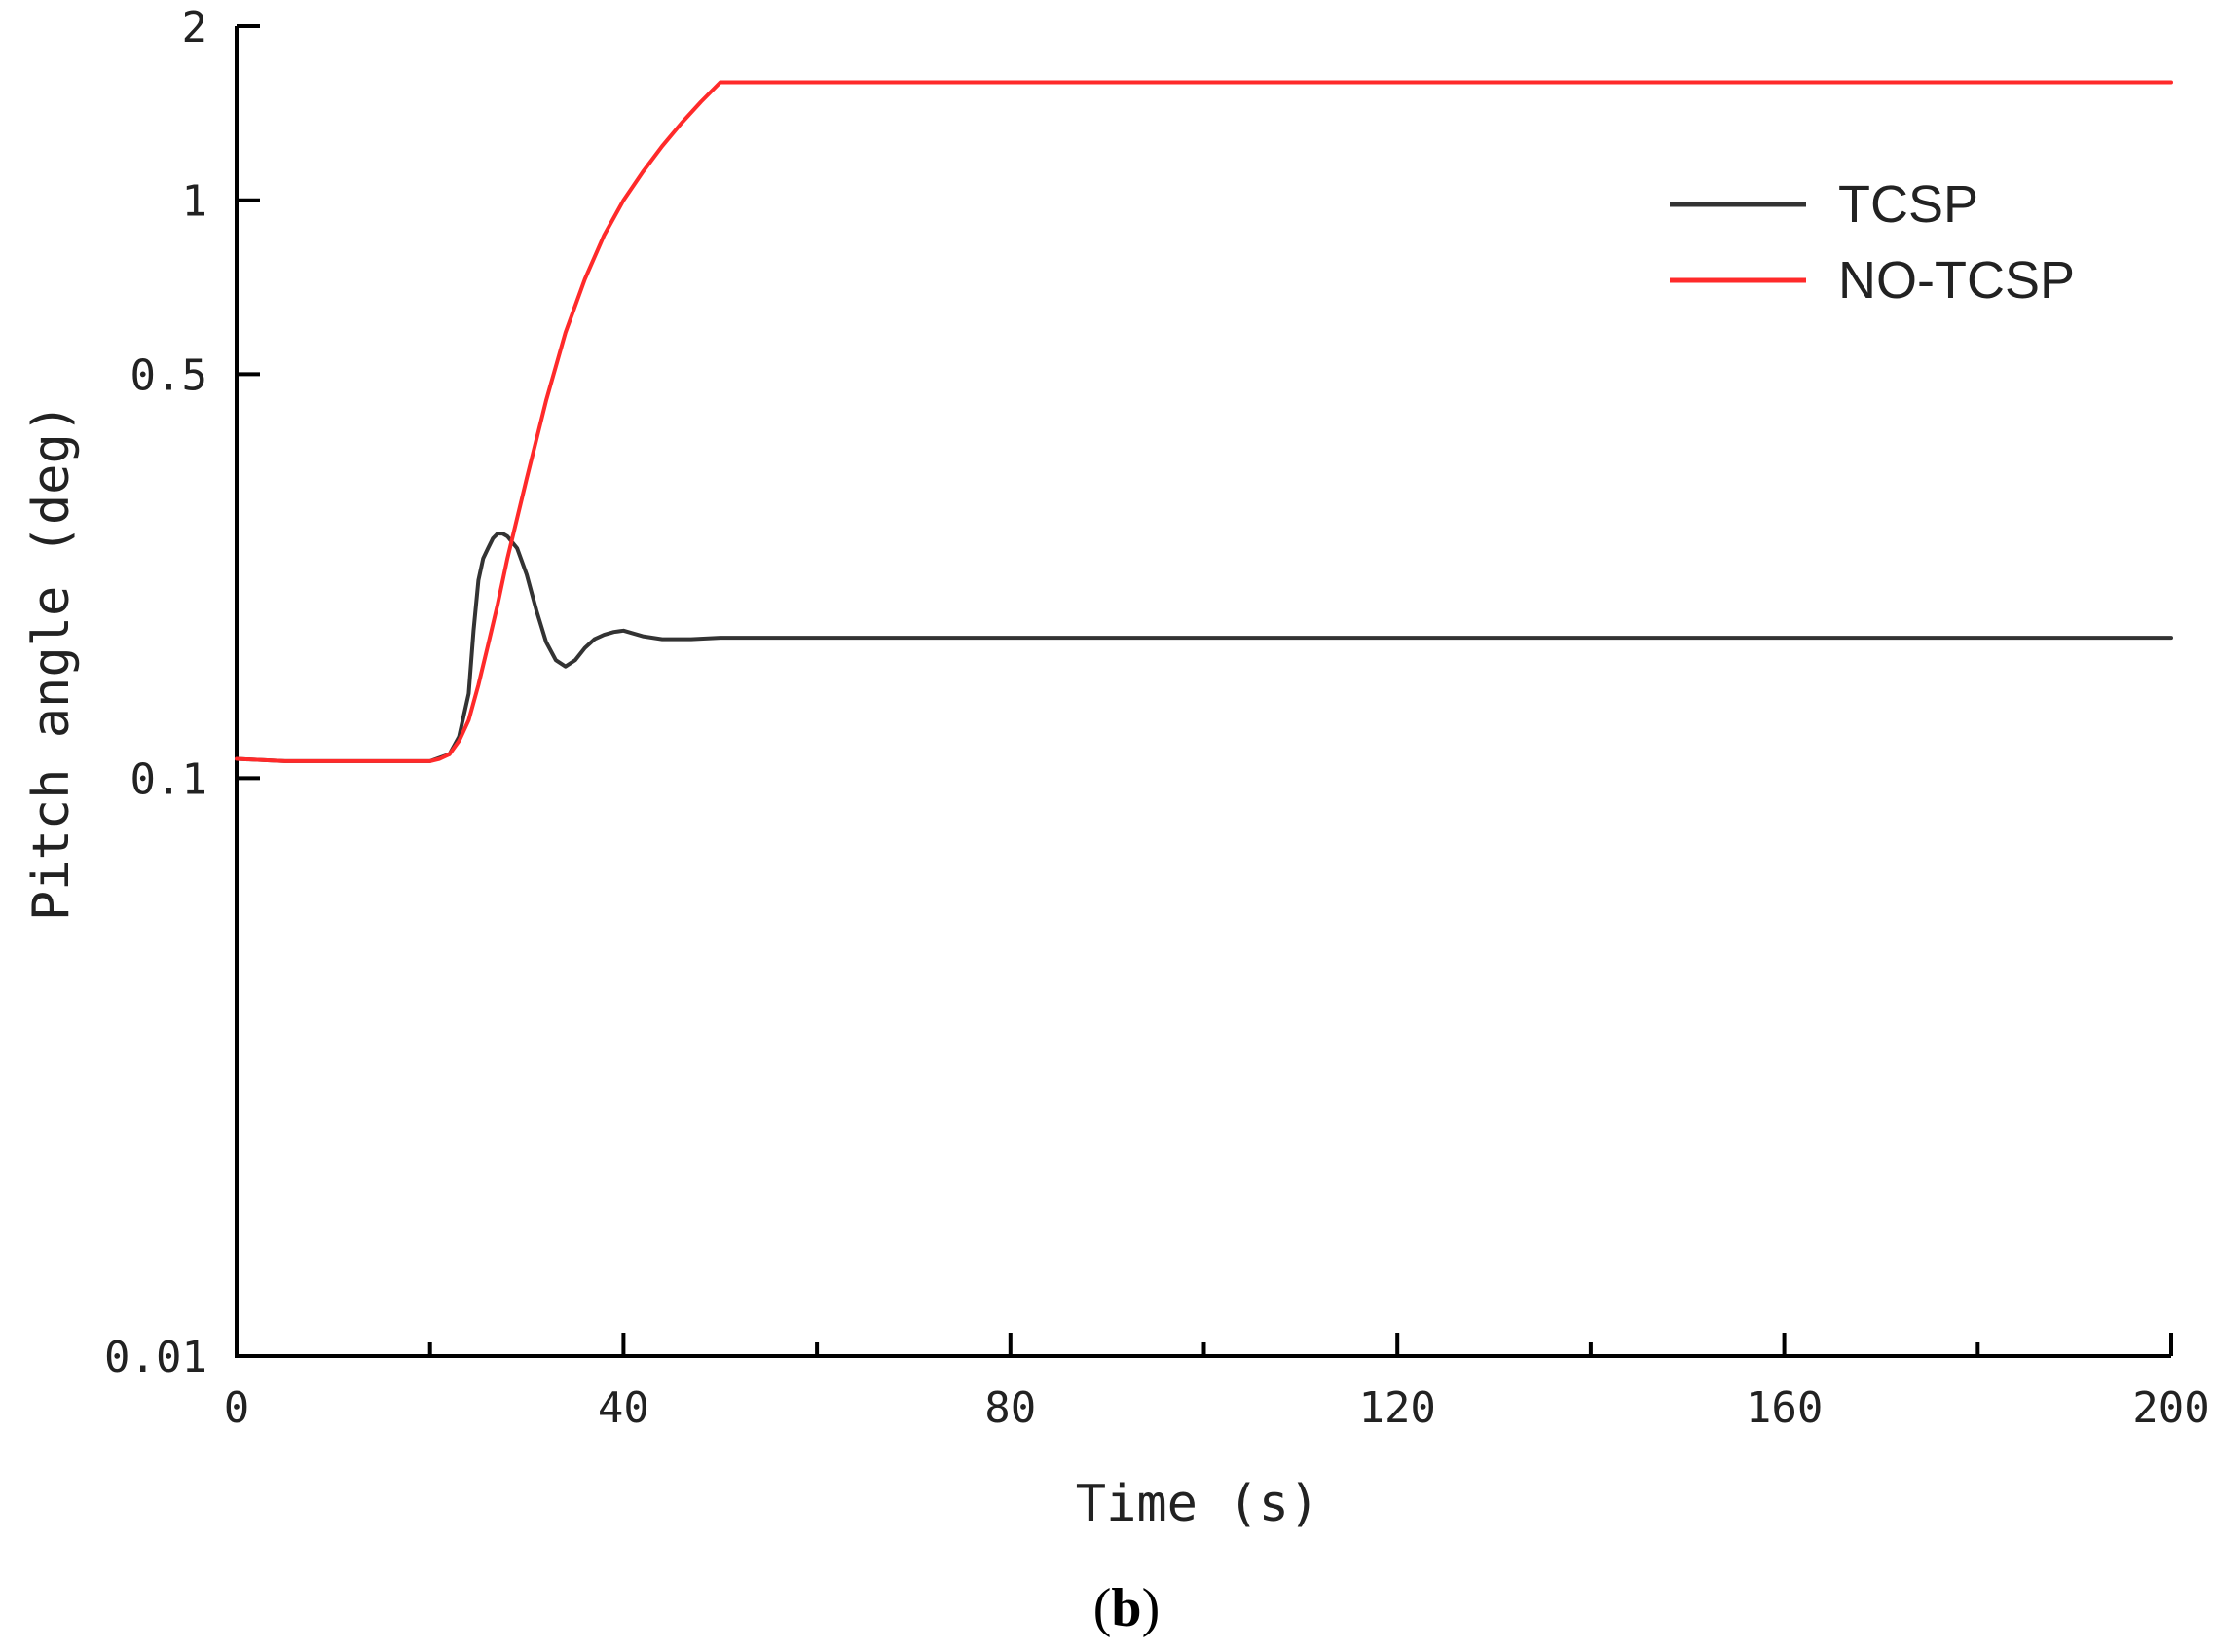 The image size is (2215, 1652). Describe the element at coordinates (2170, 1408) in the screenshot. I see `x-tick-label: 200` at that location.